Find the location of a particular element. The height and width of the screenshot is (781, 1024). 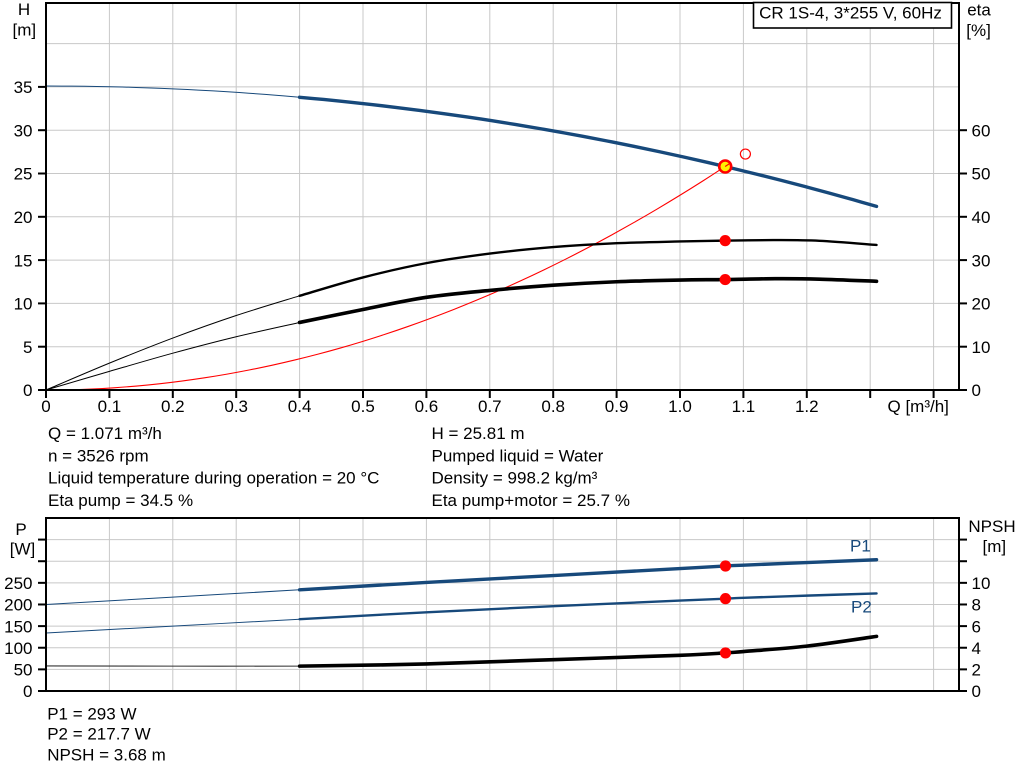

svg-text: P is located at coordinates (20, 529).